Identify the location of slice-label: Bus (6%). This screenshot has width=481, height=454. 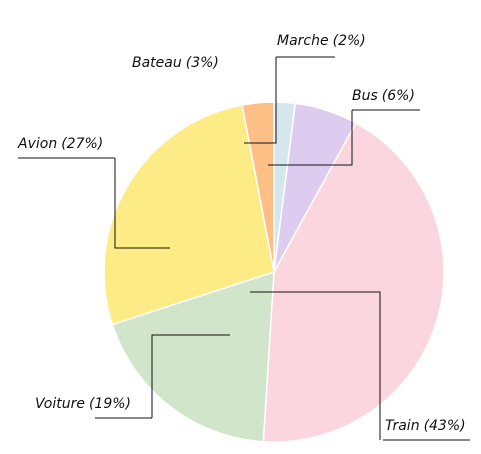
(383, 96).